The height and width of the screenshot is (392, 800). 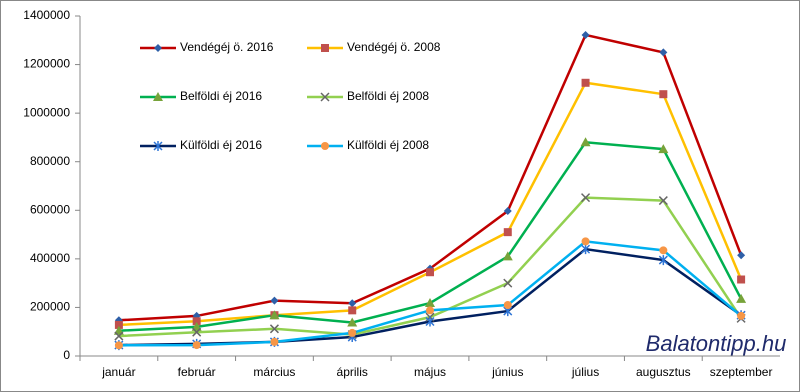 What do you see at coordinates (50, 258) in the screenshot?
I see `y-tick-label: 400000` at bounding box center [50, 258].